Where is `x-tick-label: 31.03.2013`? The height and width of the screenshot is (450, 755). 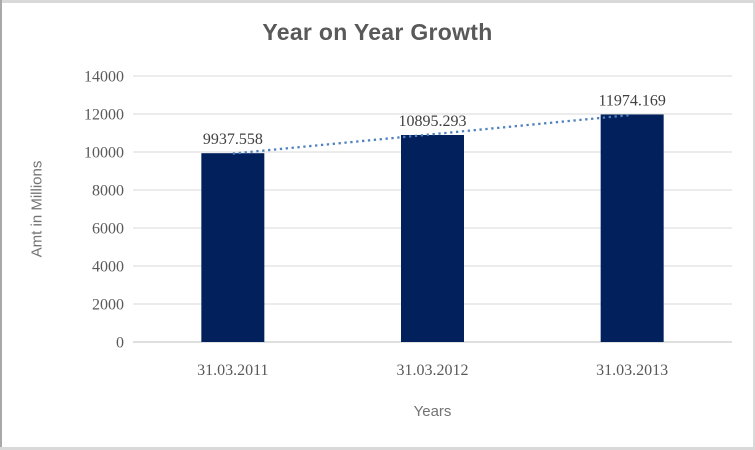
x-tick-label: 31.03.2013 is located at coordinates (632, 370).